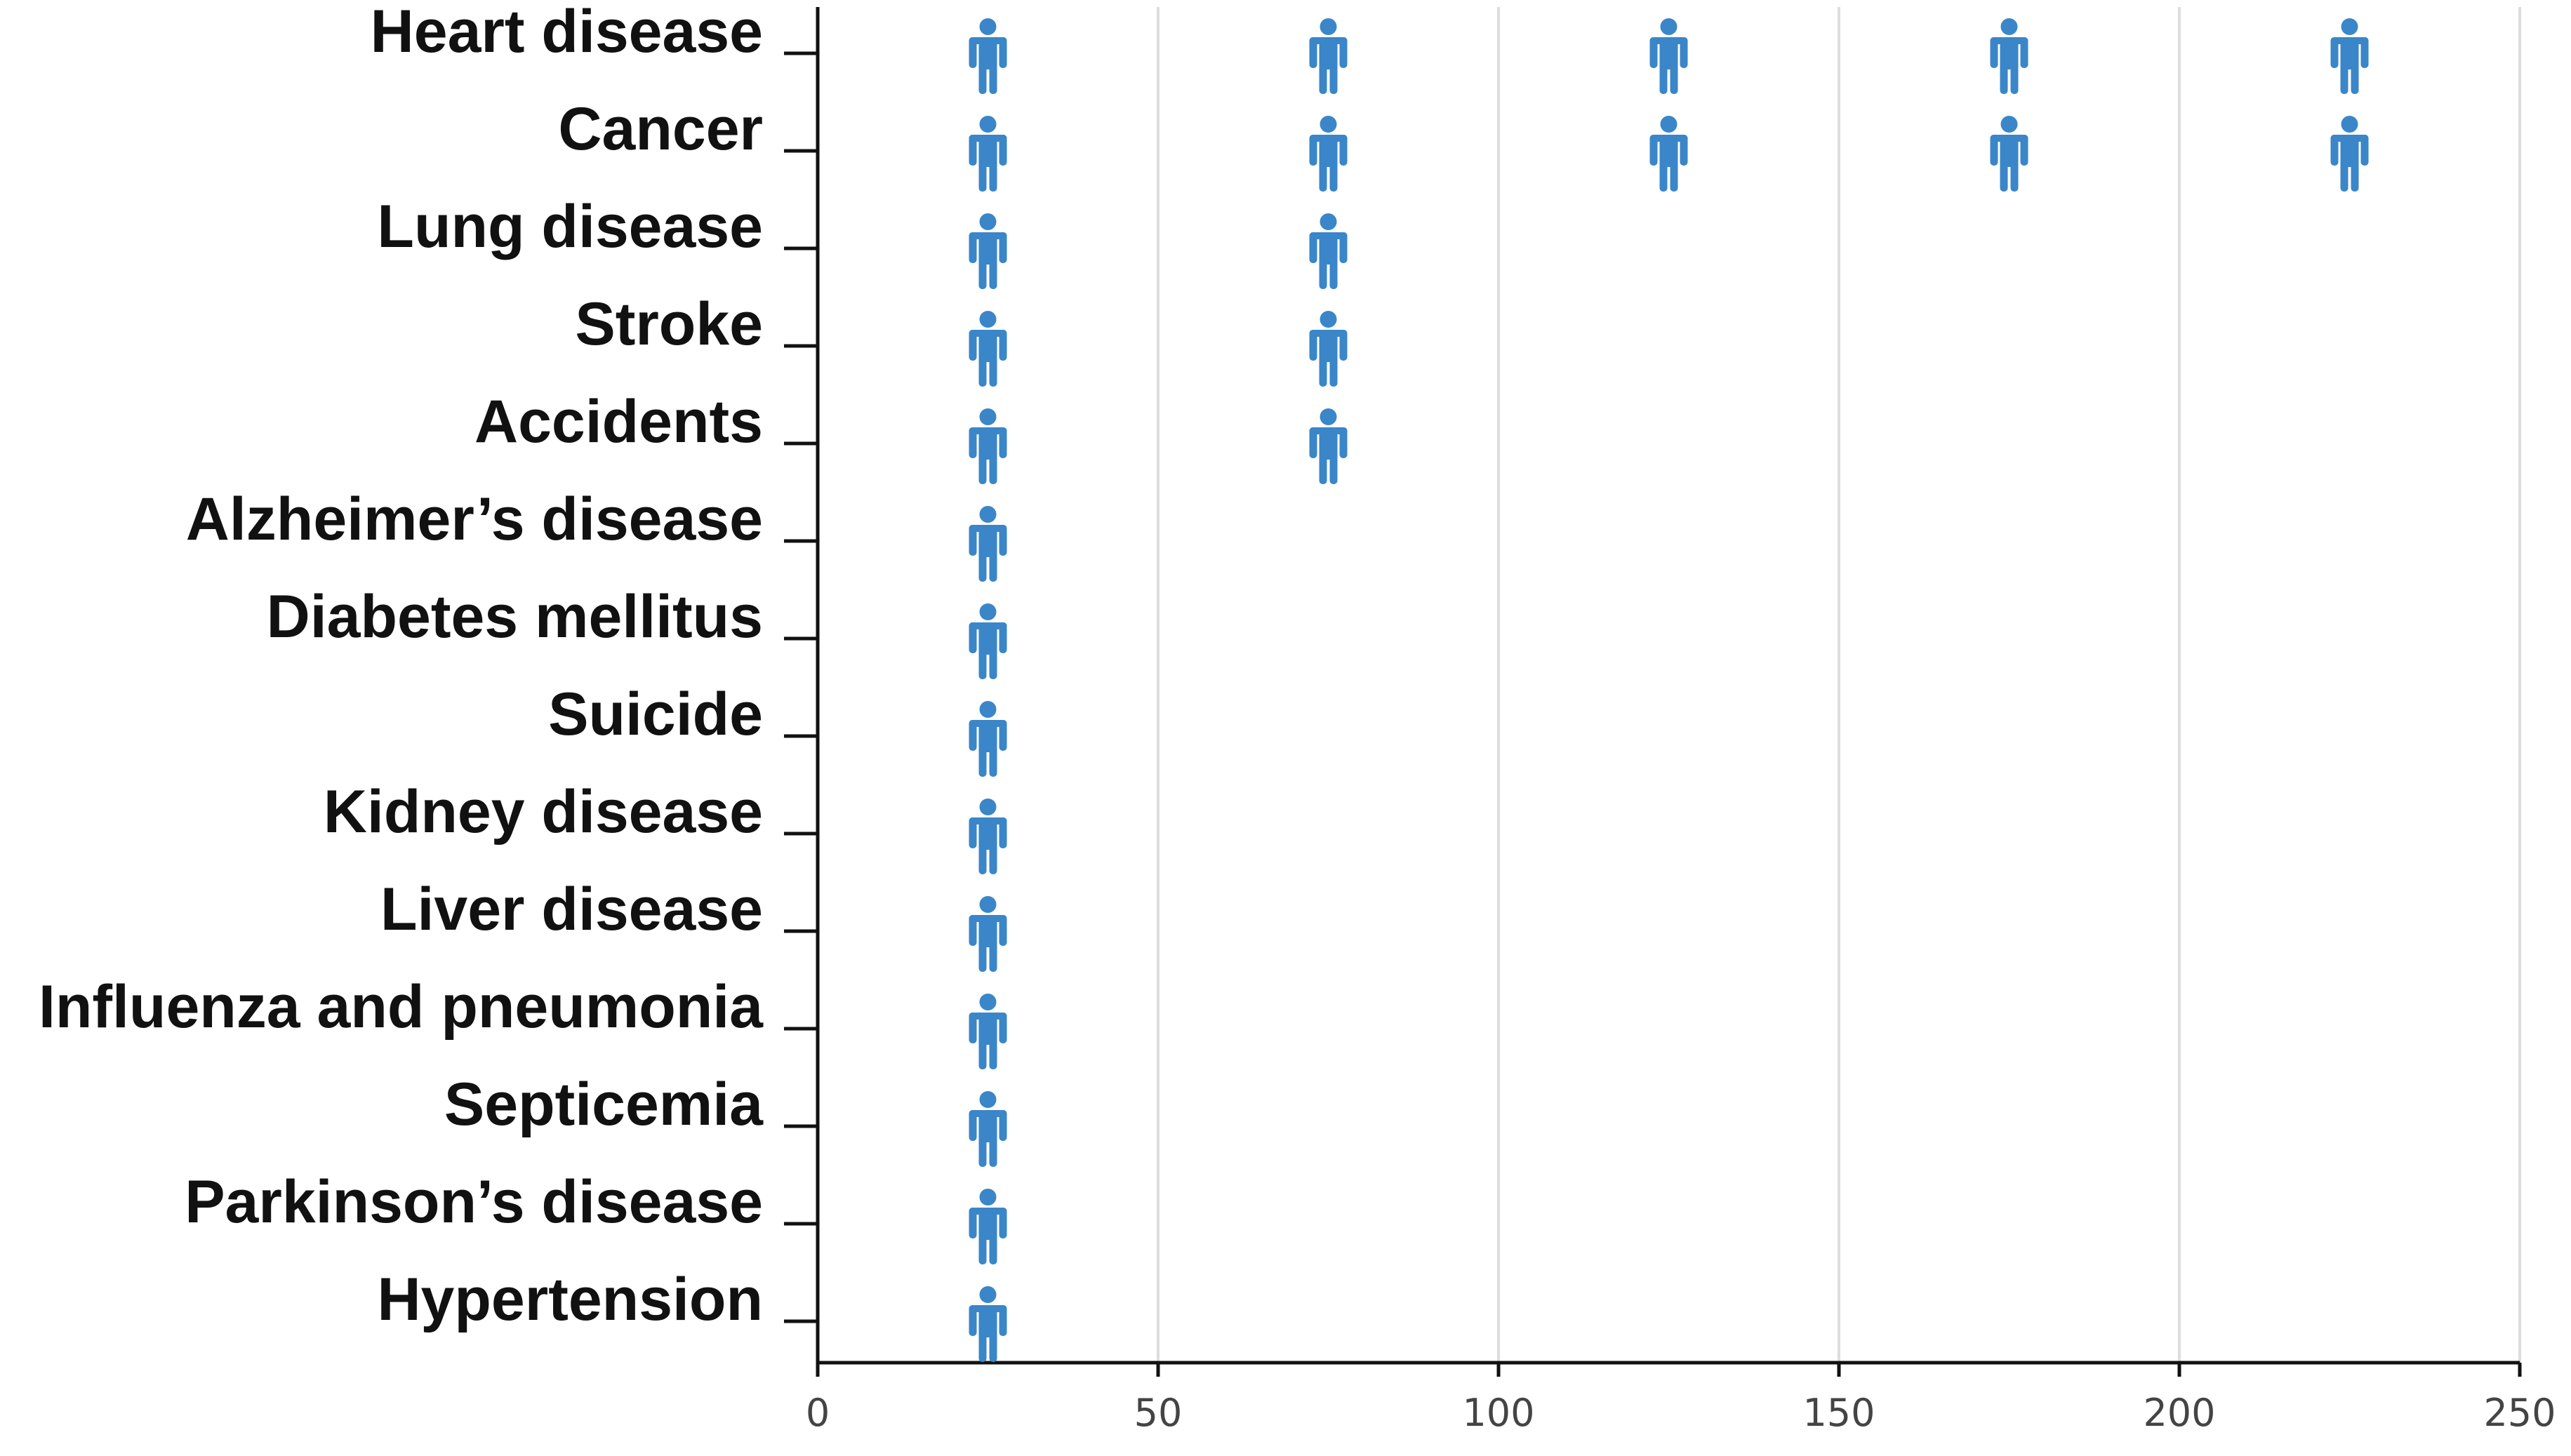 This screenshot has height=1456, width=2571. Describe the element at coordinates (818, 1413) in the screenshot. I see `x-tick-label-0: 0` at that location.